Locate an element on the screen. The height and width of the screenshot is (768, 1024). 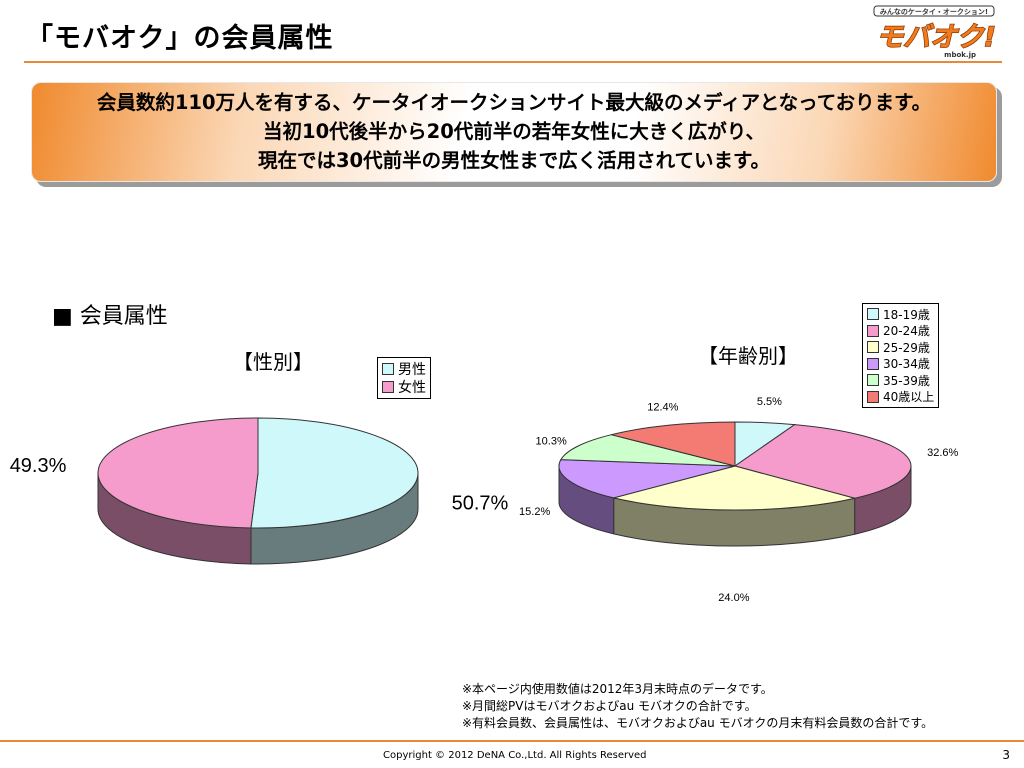
age-legend-item: 40歳以上 is located at coordinates (900, 397).